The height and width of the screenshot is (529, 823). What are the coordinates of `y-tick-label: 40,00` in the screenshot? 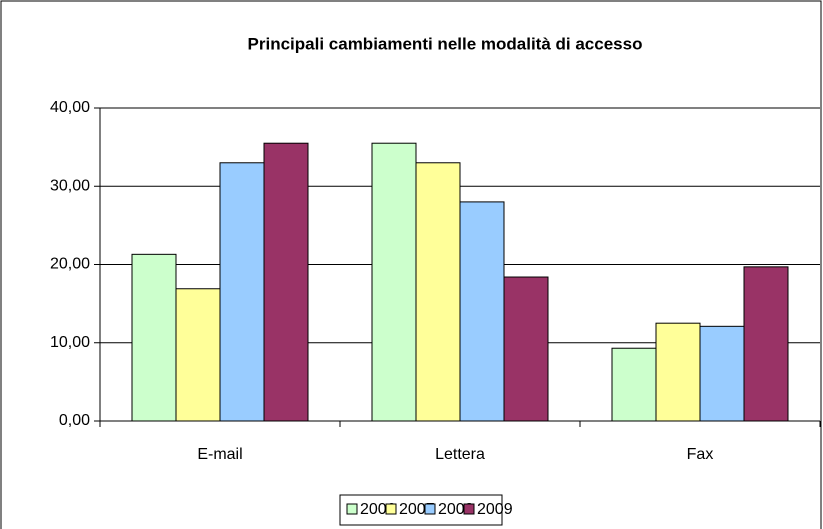 It's located at (70, 107).